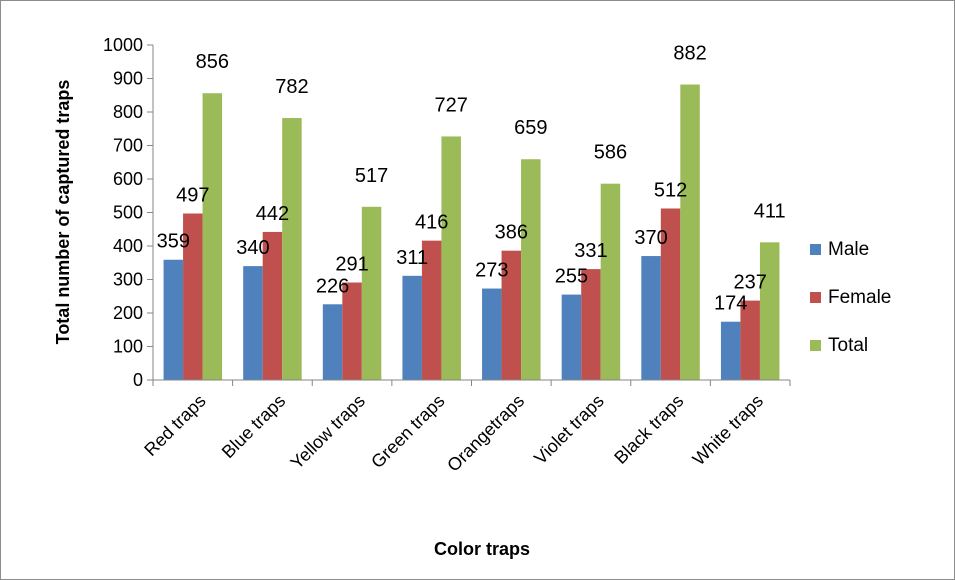 The image size is (955, 580). Describe the element at coordinates (291, 87) in the screenshot. I see `data-label-total: 782` at that location.